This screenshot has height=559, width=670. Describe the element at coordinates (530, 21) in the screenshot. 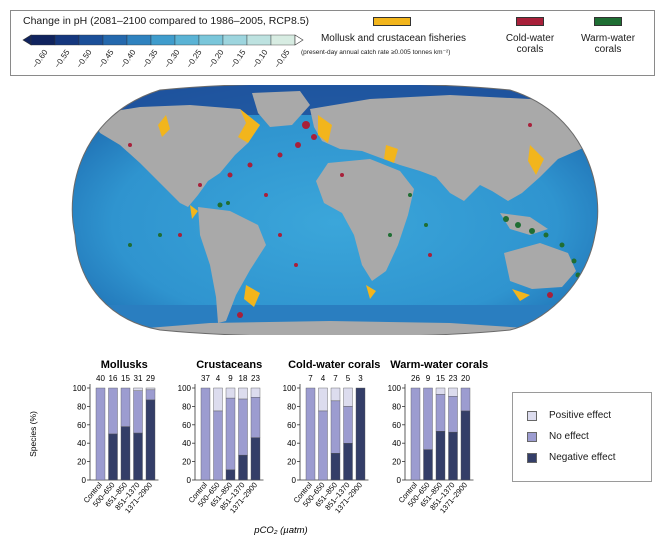

I see `cold-water-coral-swatch` at that location.